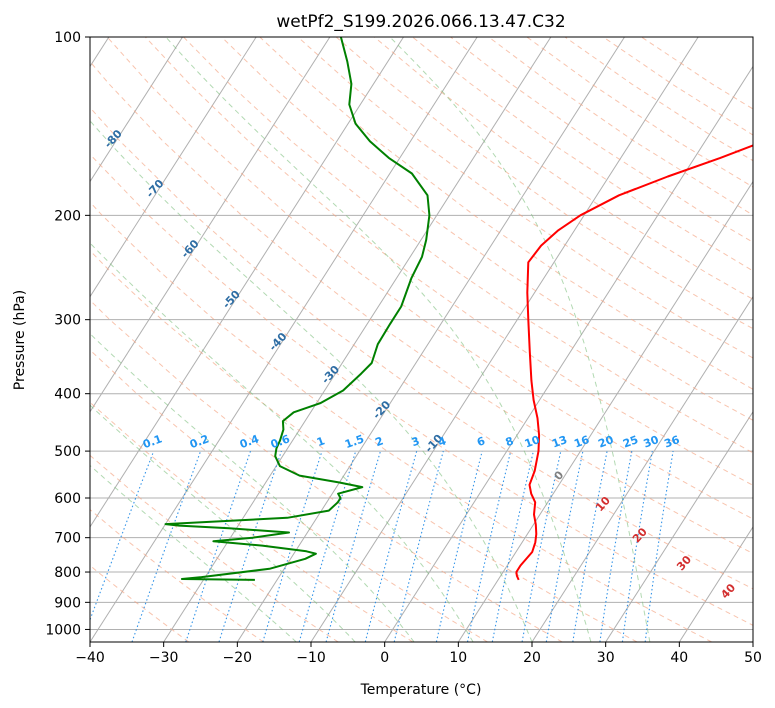 The width and height of the screenshot is (775, 708). I want to click on mixing-ratio-label: 0.1, so click(152, 441).